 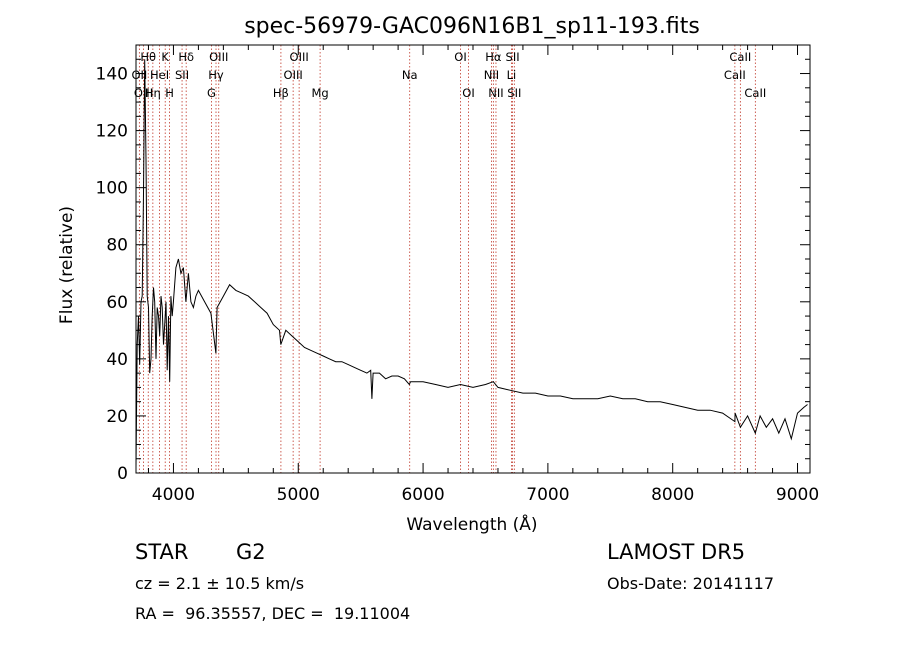 What do you see at coordinates (493, 57) in the screenshot?
I see `line-label-19: Hα` at bounding box center [493, 57].